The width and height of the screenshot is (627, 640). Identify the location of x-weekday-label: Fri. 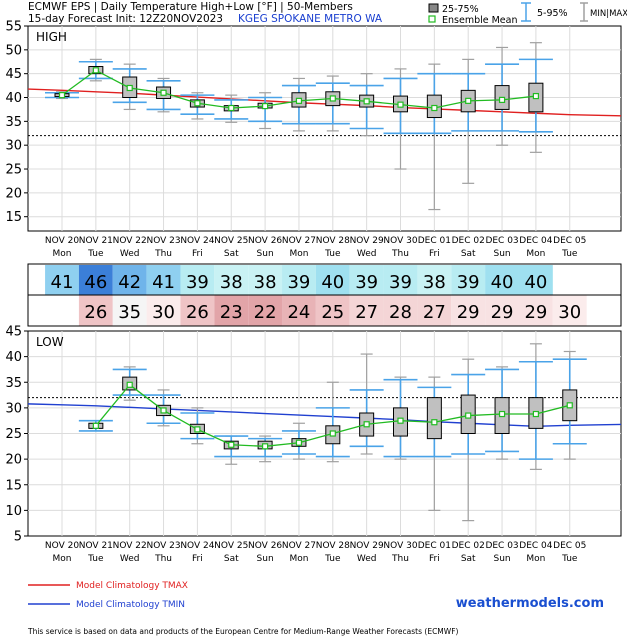
(197, 559).